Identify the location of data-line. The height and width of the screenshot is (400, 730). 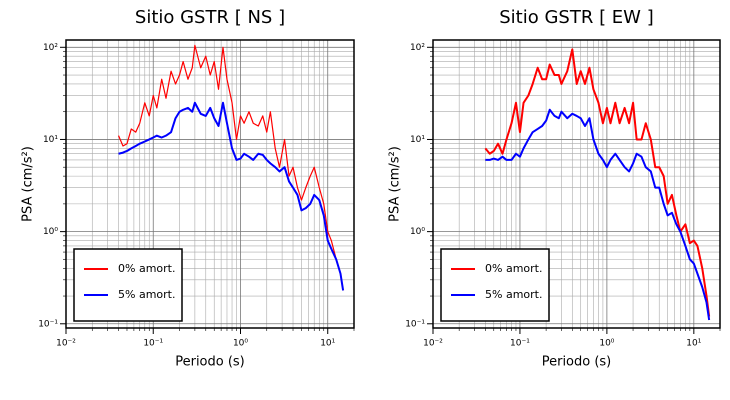
(231, 196).